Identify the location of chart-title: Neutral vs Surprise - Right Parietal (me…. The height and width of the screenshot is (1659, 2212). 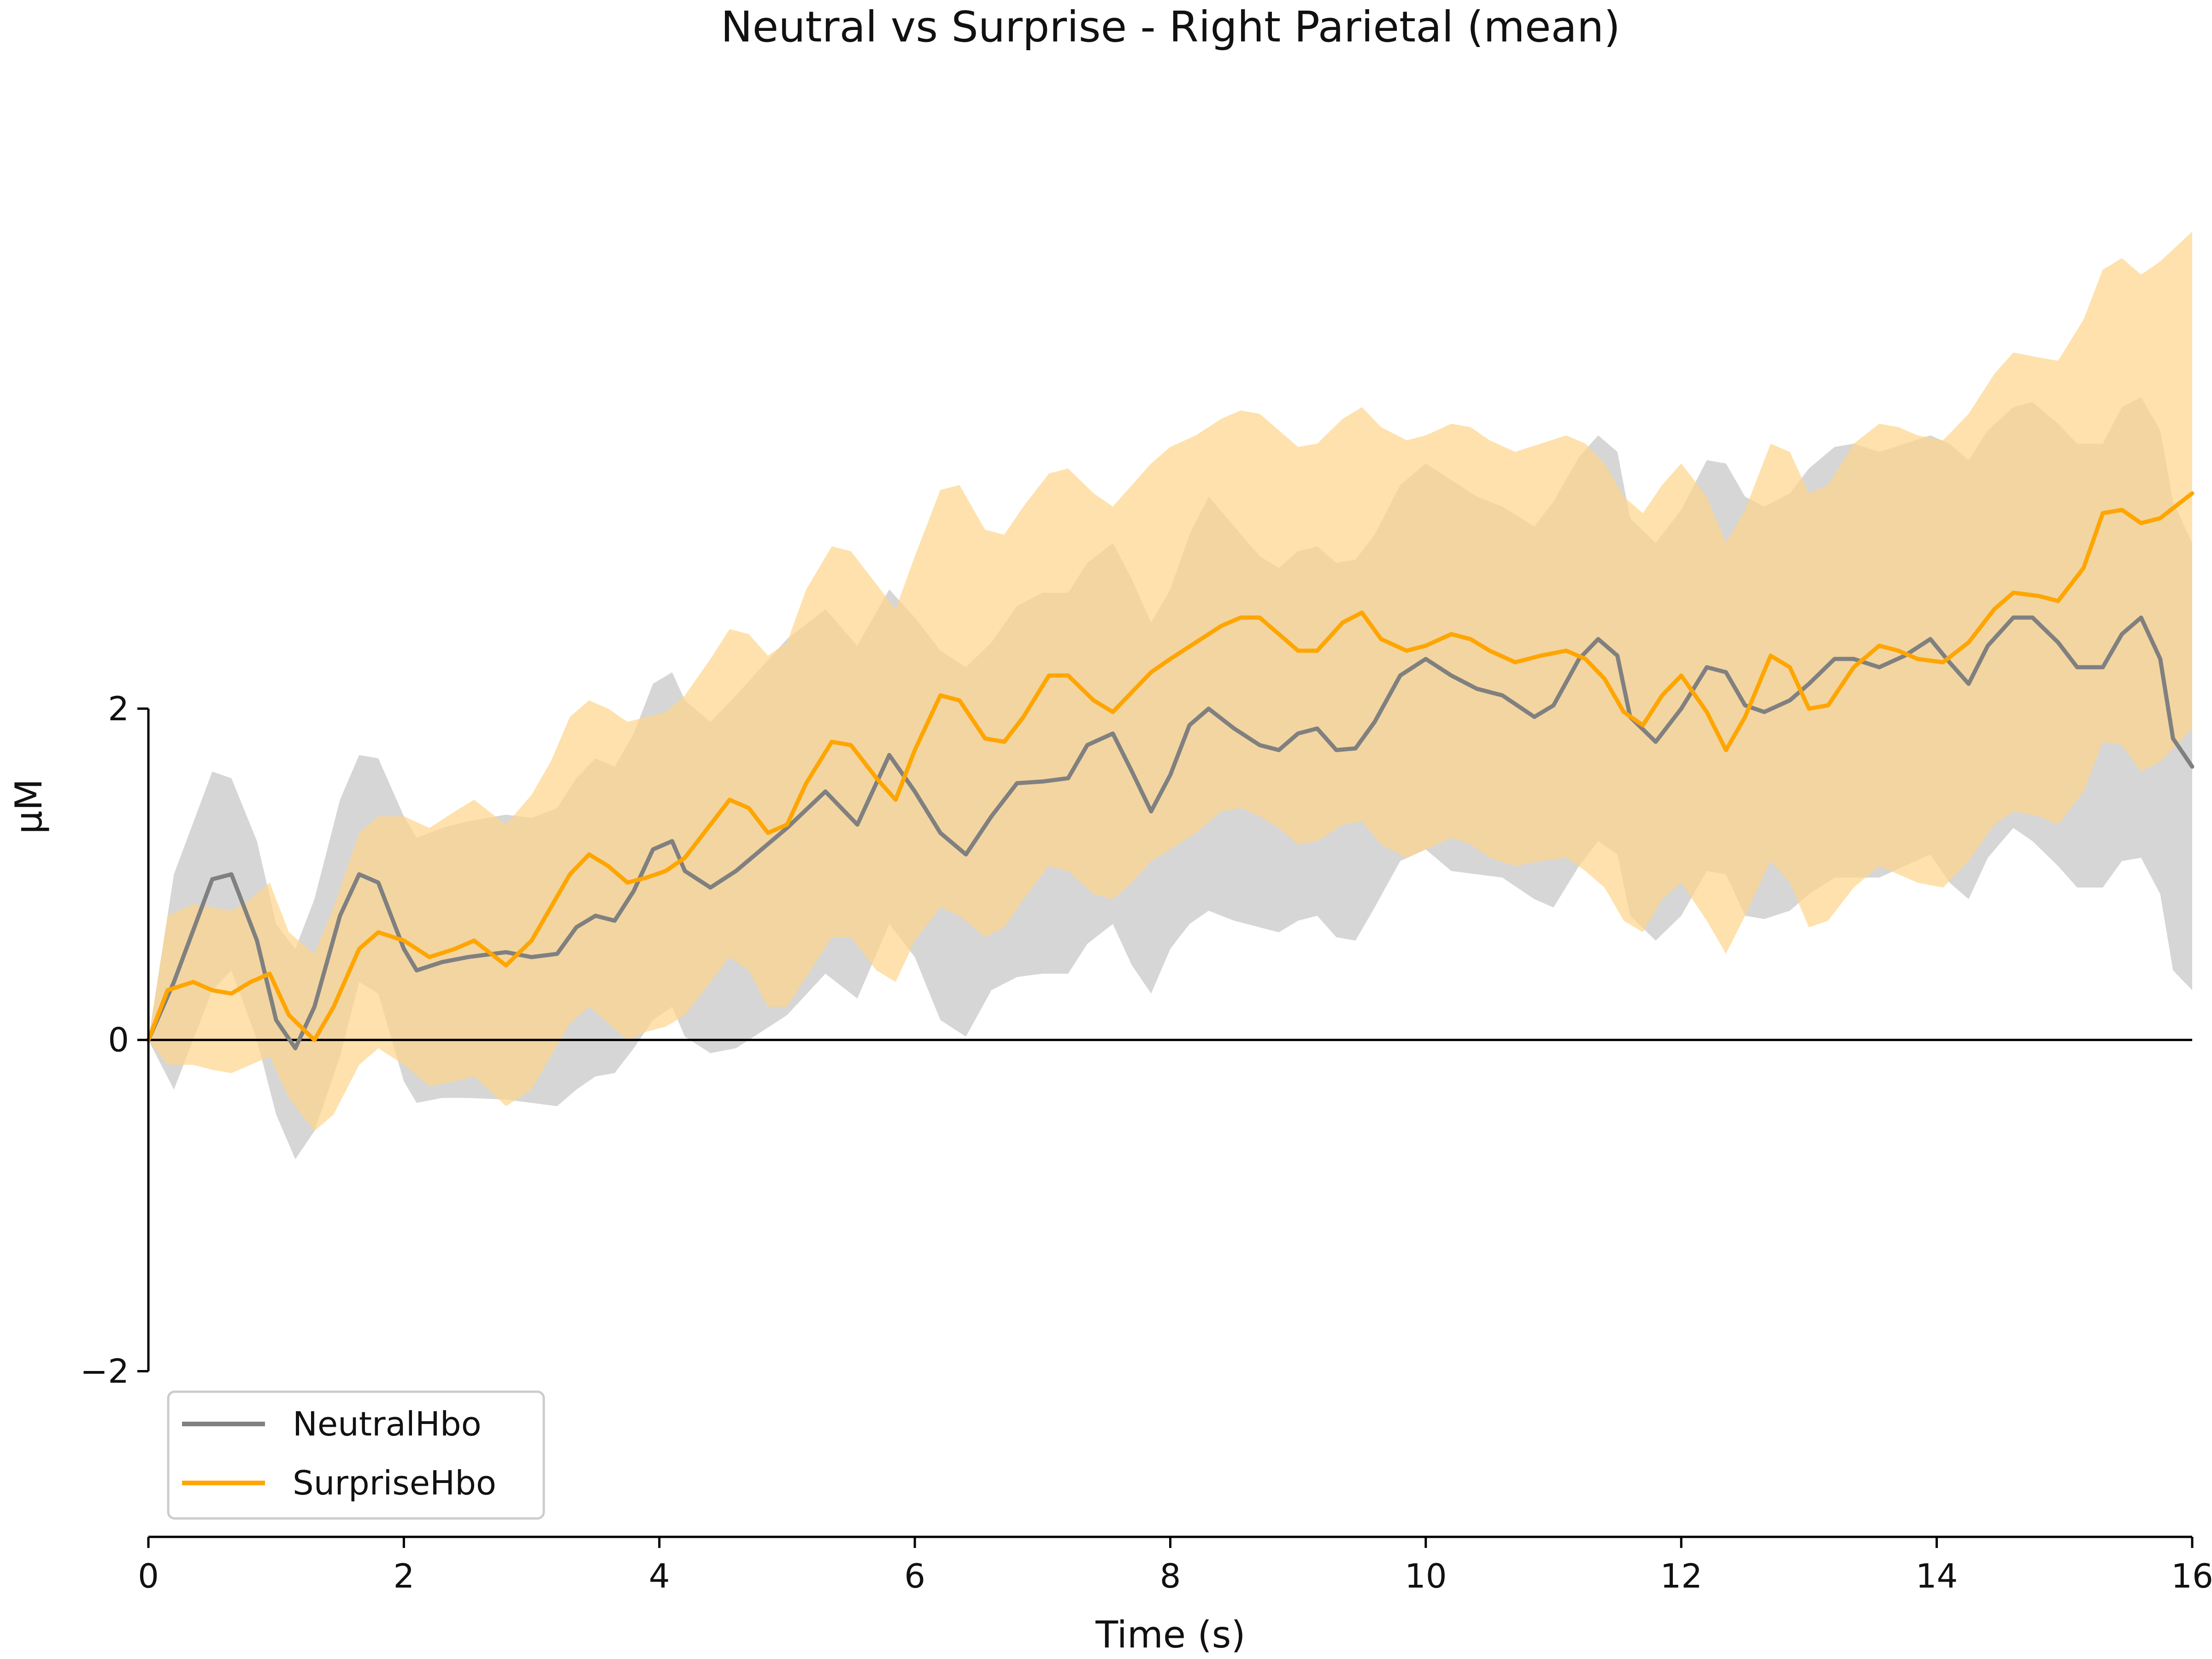
(1170, 27).